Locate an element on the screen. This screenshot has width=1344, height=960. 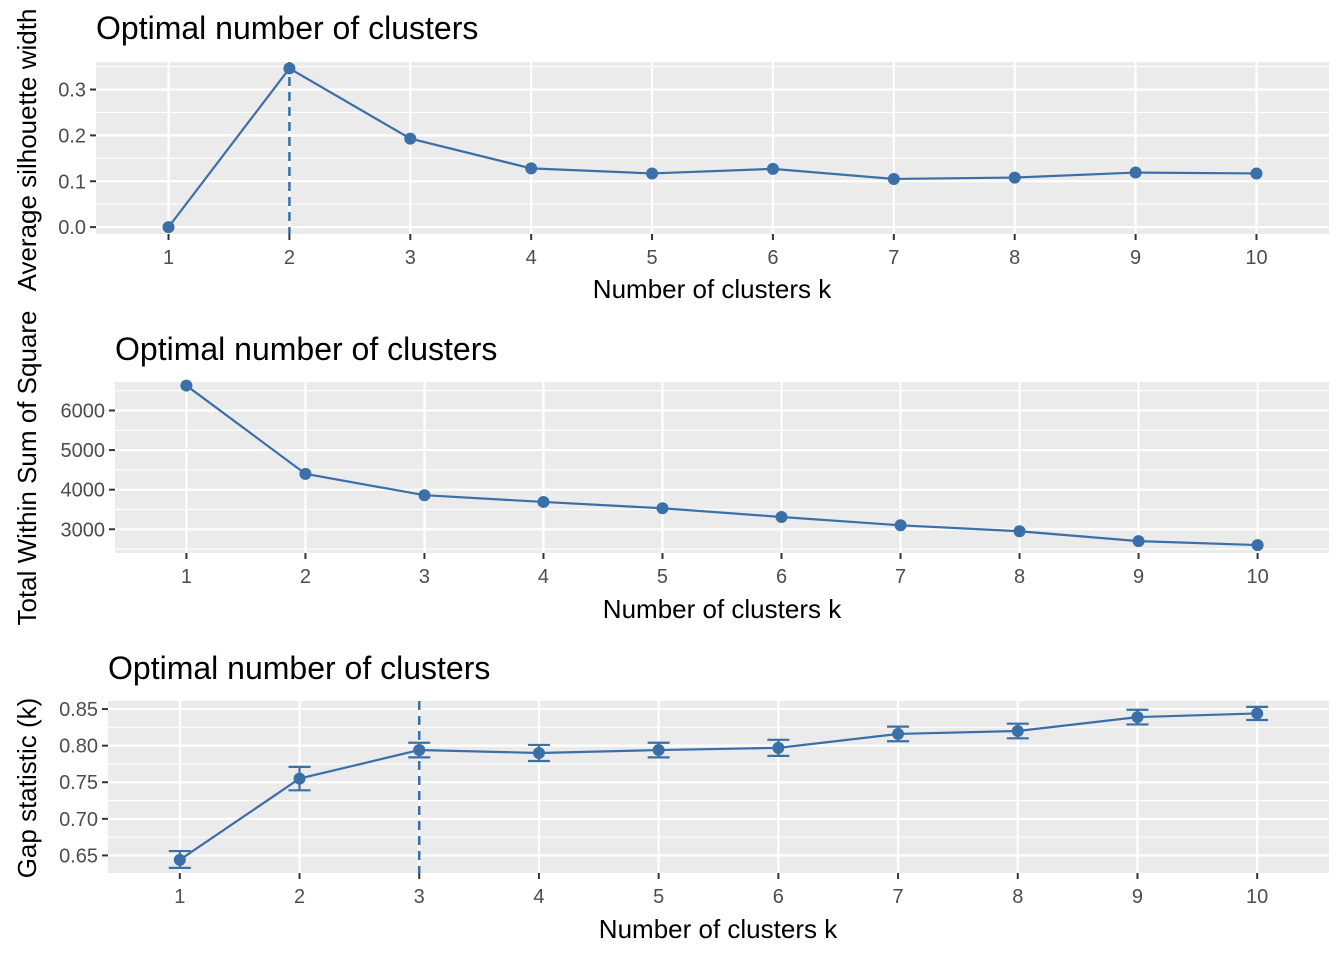
y-tick-label: 0.70 is located at coordinates (78, 820).